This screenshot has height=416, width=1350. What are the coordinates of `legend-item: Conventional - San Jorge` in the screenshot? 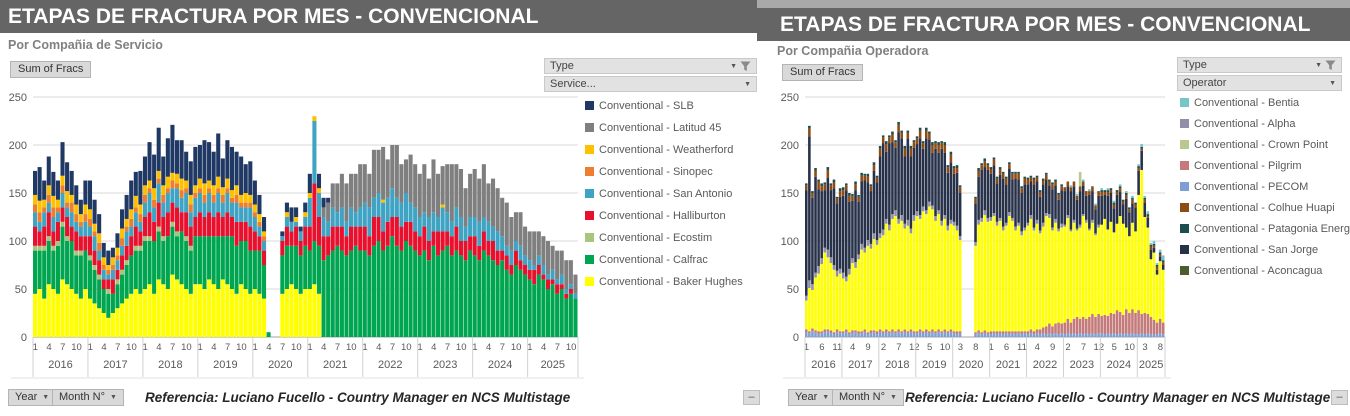 It's located at (1265, 249).